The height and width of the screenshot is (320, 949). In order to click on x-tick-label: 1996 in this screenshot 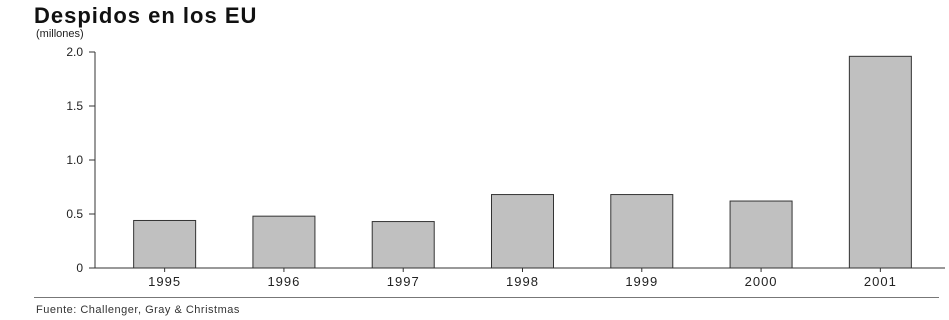, I will do `click(283, 281)`.